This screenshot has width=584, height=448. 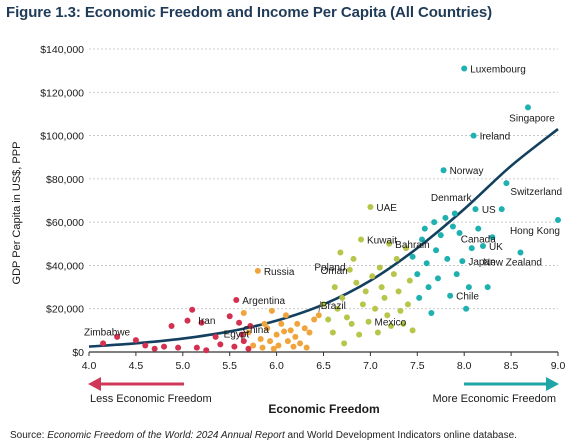 What do you see at coordinates (150, 391) in the screenshot?
I see `less-freedom-arrow: Less Economic Freedom` at bounding box center [150, 391].